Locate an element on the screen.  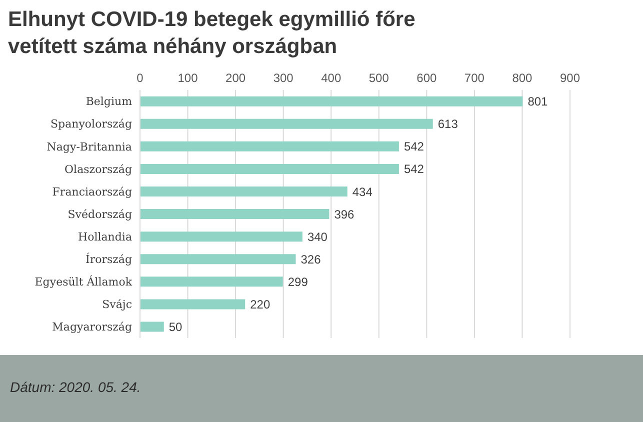
y-tick-label: Nagy-Britannia is located at coordinates (89, 147).